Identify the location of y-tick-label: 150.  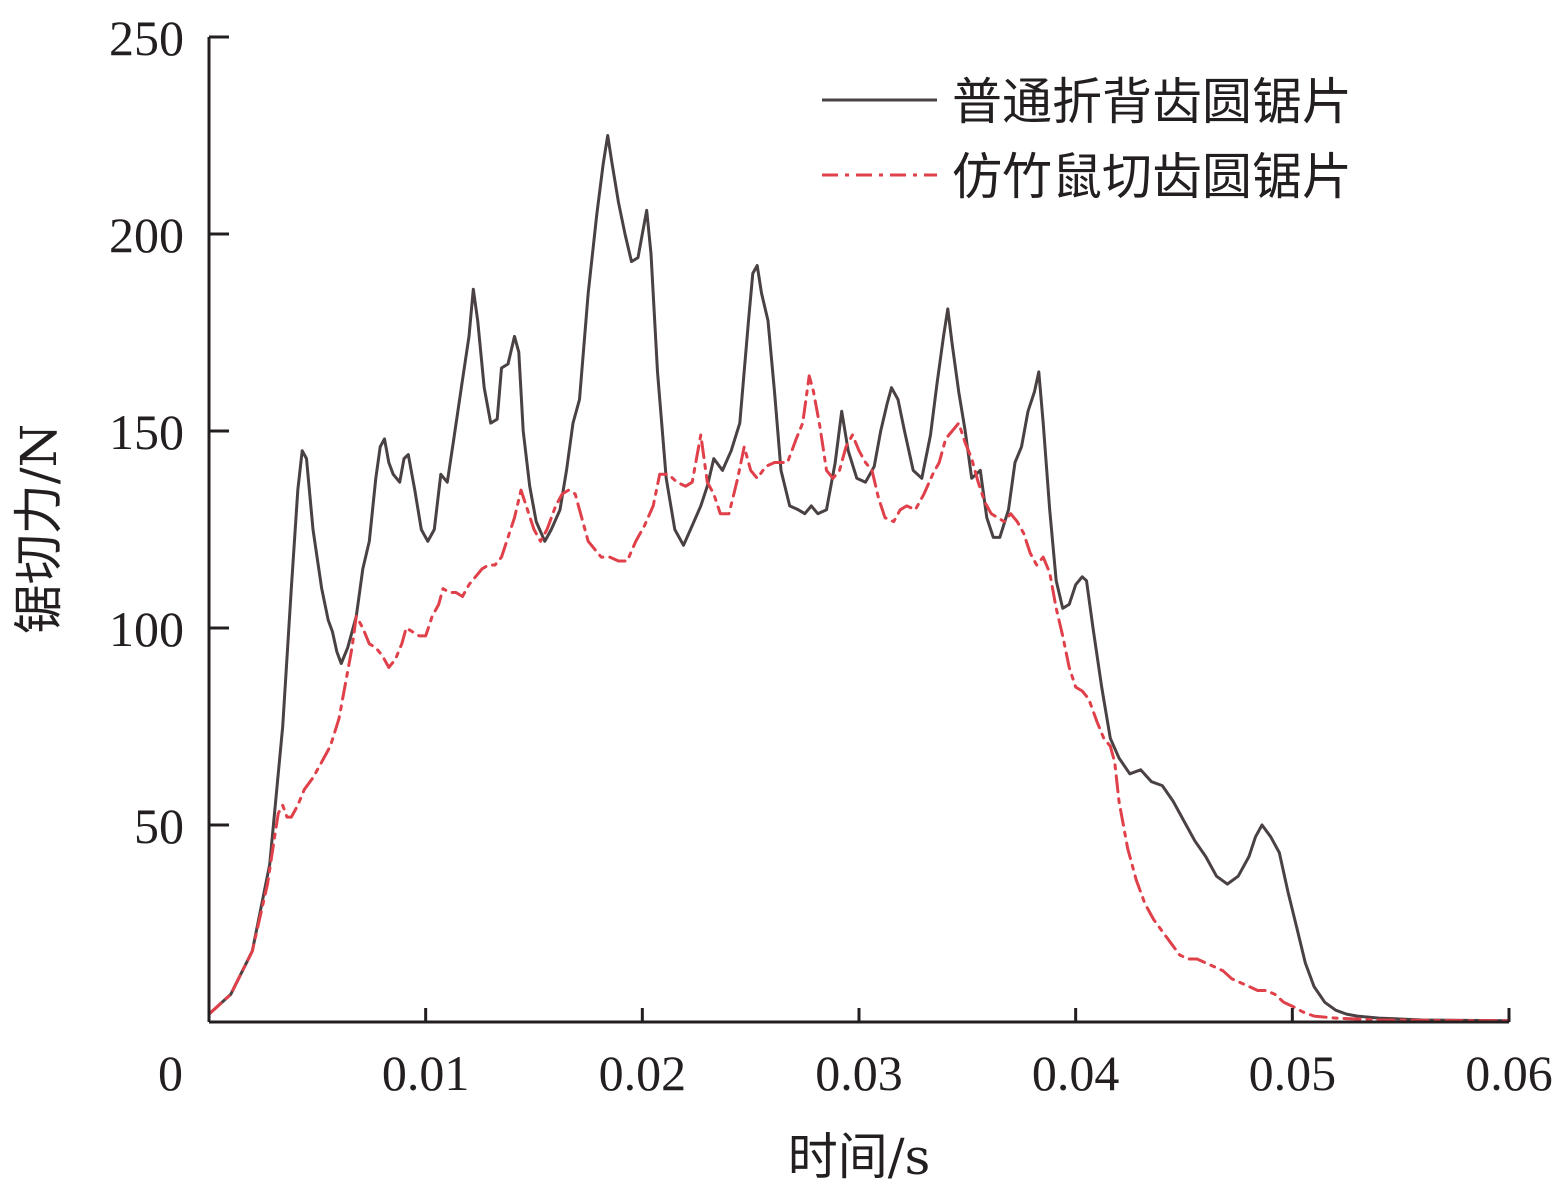
(146, 432).